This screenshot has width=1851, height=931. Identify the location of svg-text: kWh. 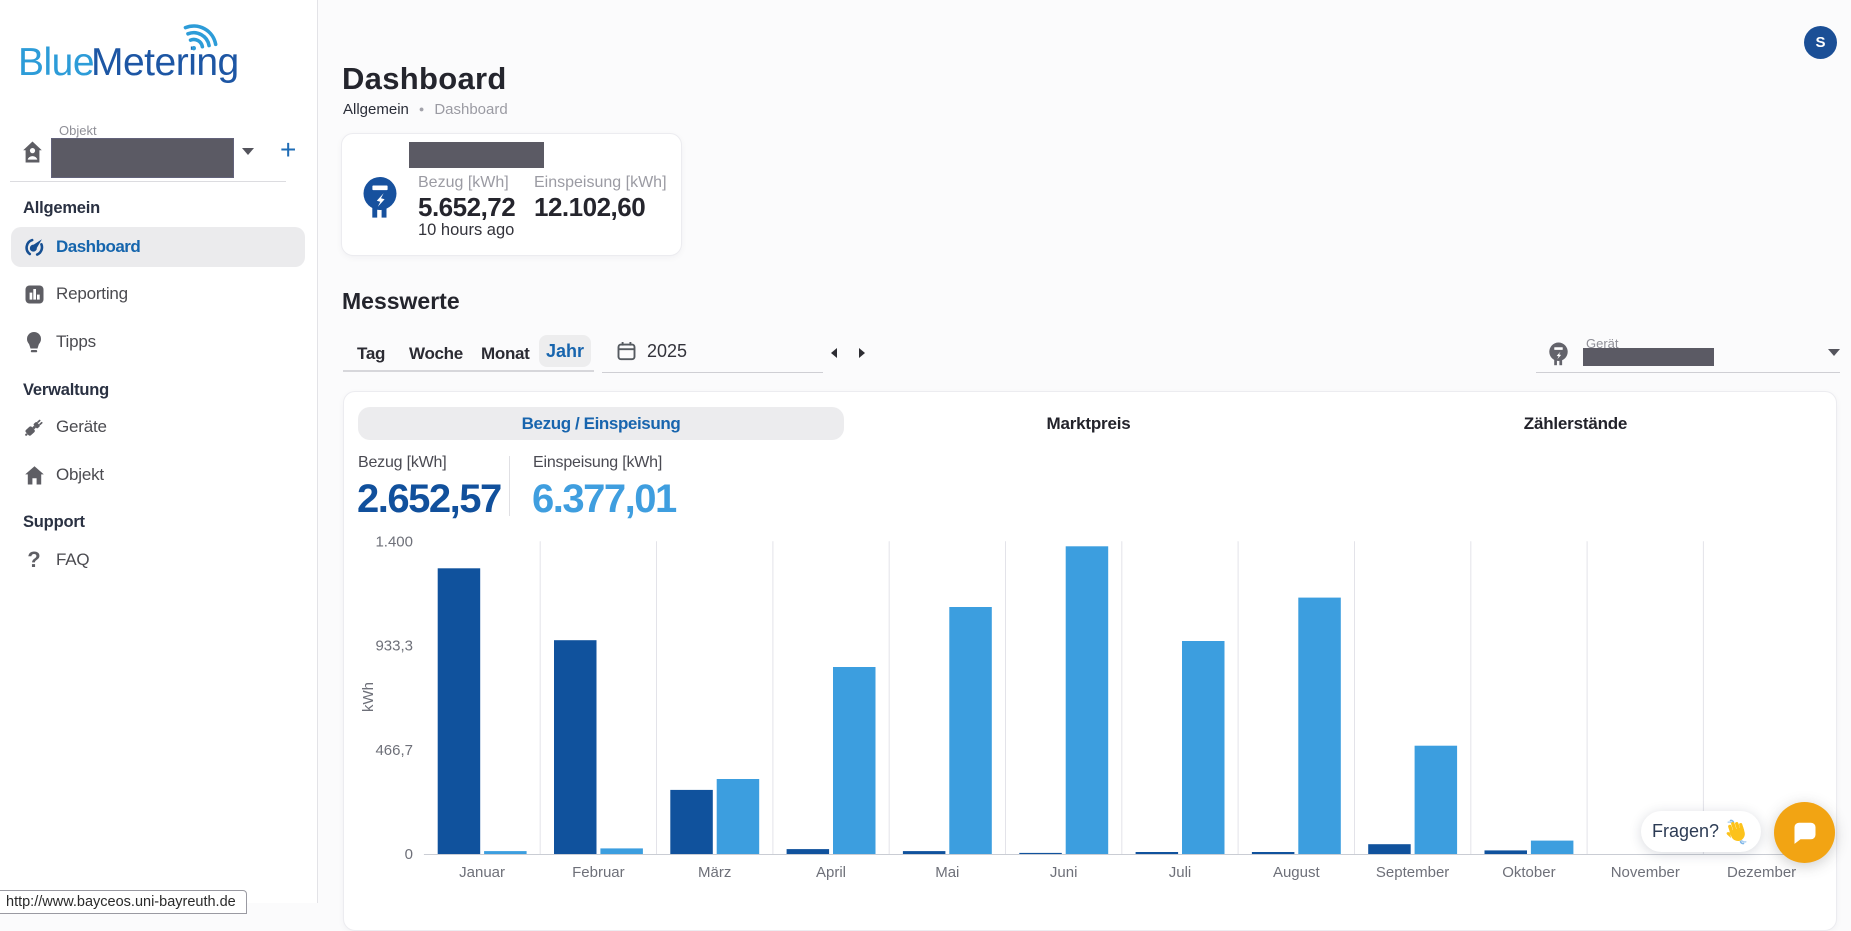
(368, 697).